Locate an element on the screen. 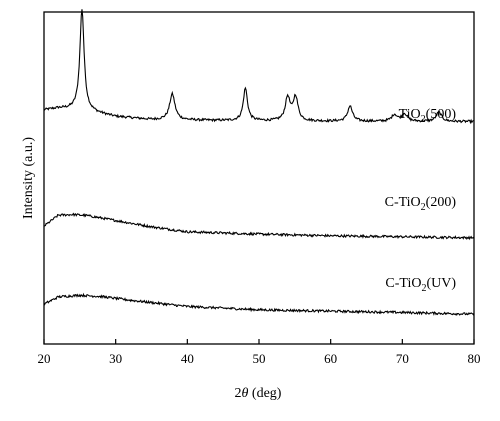 The image size is (500, 421). x-axis-label-prefix: 2 is located at coordinates (238, 393).